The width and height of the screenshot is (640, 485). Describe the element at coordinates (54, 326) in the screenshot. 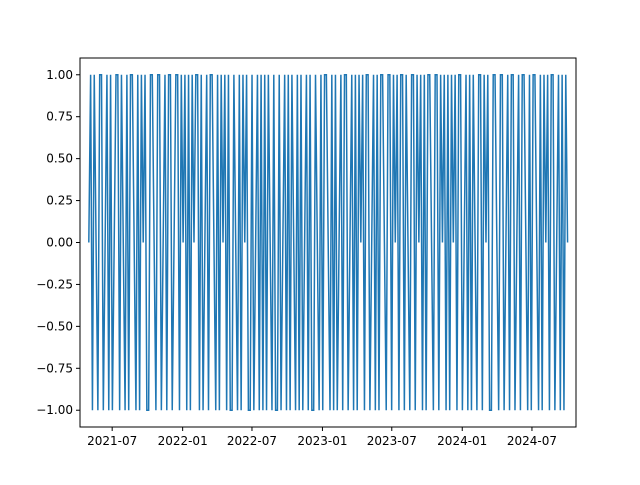

I see `y-tick-label: −0.50` at that location.